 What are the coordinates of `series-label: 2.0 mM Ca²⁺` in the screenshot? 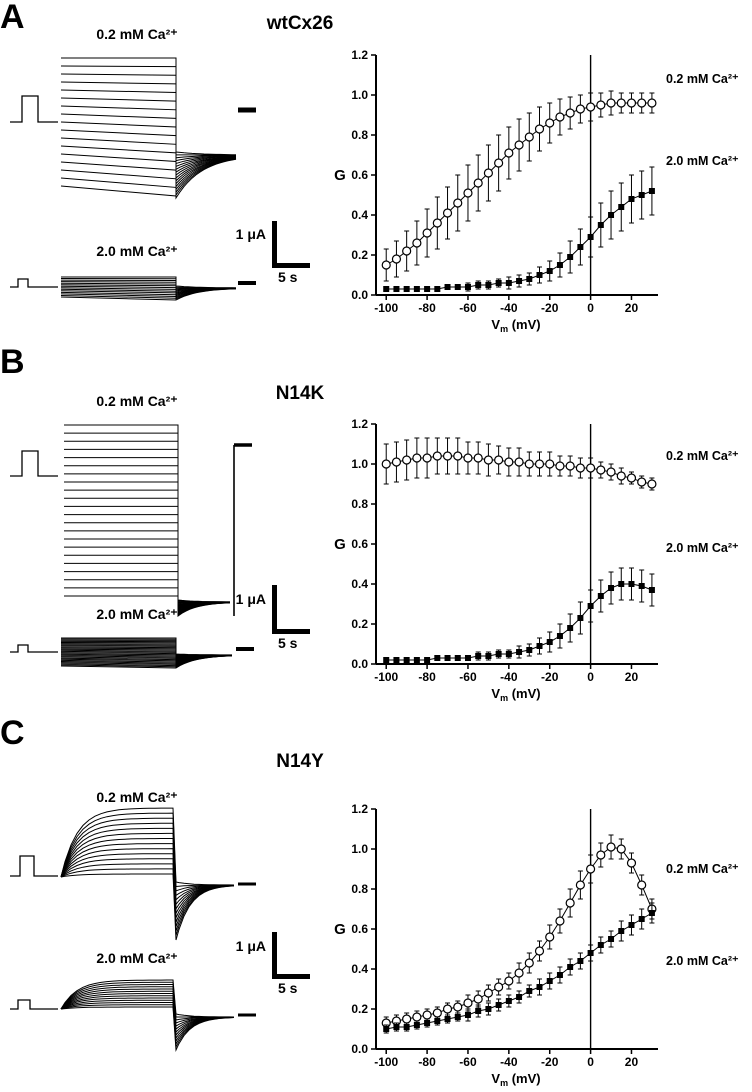 It's located at (702, 548).